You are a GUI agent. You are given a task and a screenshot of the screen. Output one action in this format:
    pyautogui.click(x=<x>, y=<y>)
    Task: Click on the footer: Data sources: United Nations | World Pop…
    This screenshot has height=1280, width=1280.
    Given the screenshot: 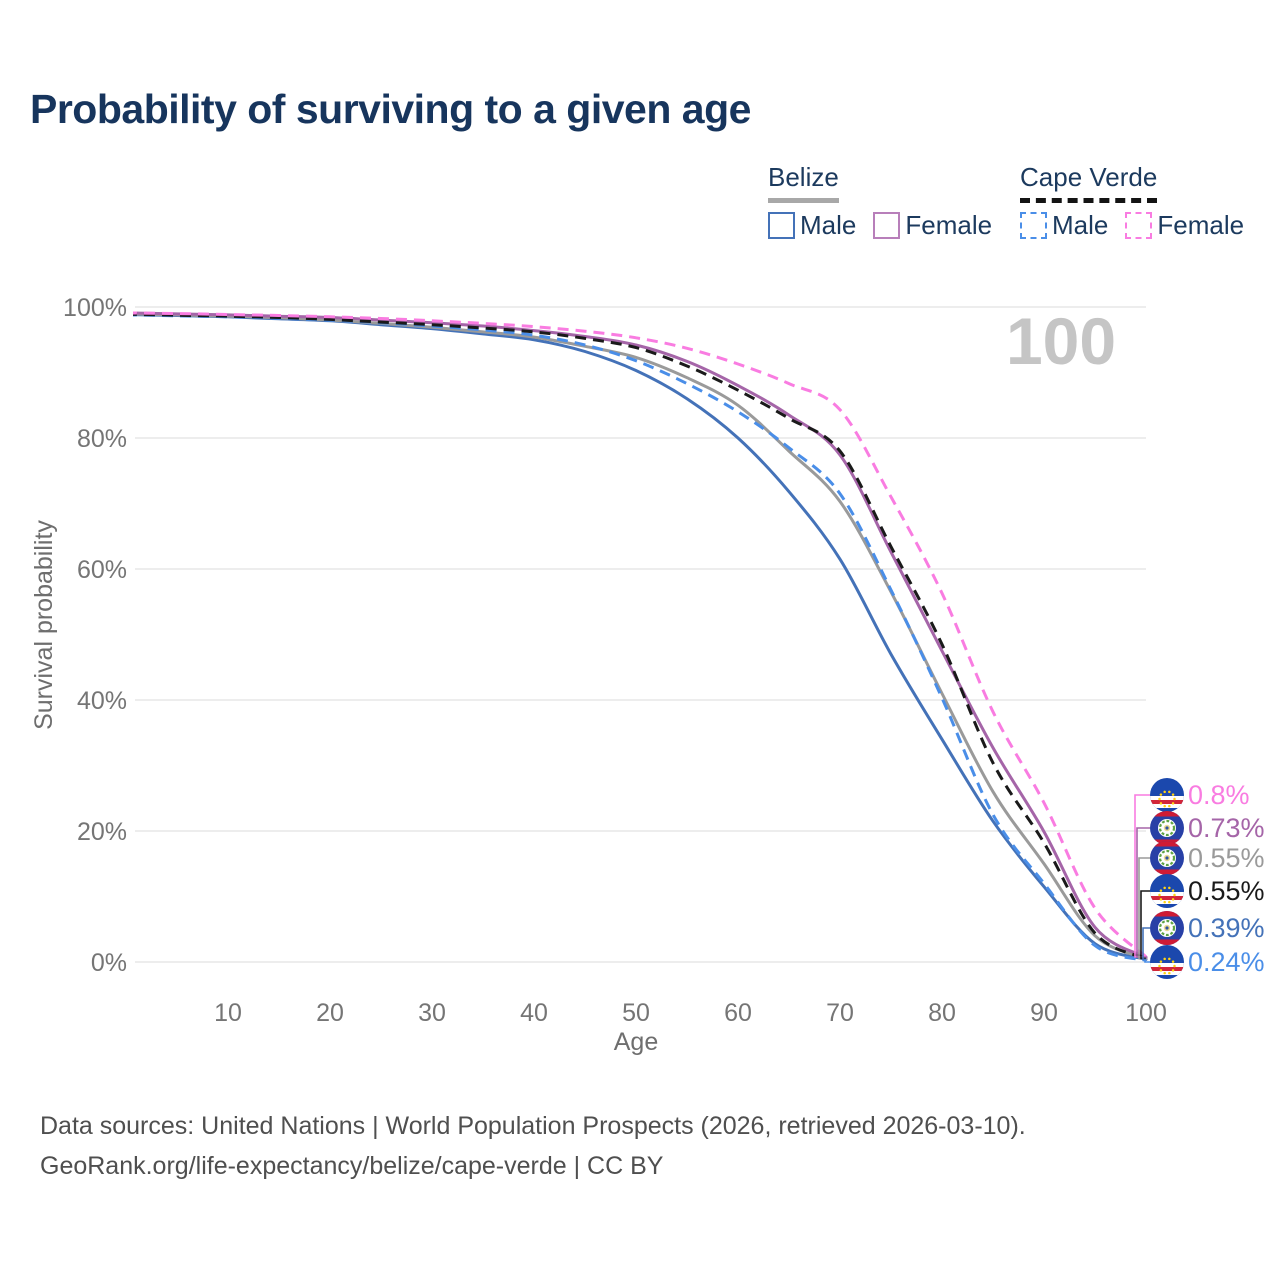 What is the action you would take?
    pyautogui.click(x=533, y=1146)
    